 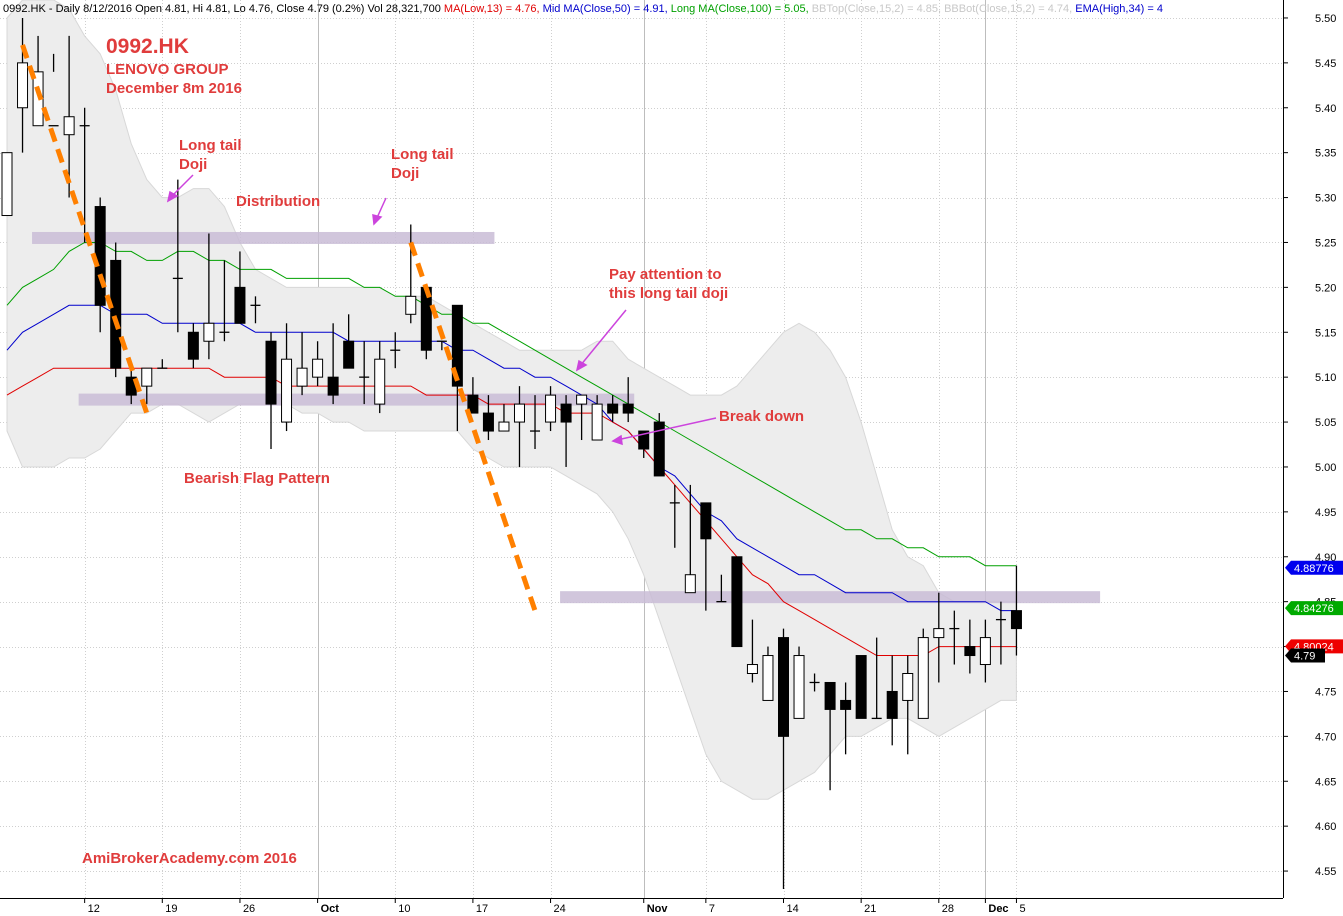 What do you see at coordinates (741, 9) in the screenshot?
I see `header-segment-3: Long MA(Close,100) = 5.05,` at bounding box center [741, 9].